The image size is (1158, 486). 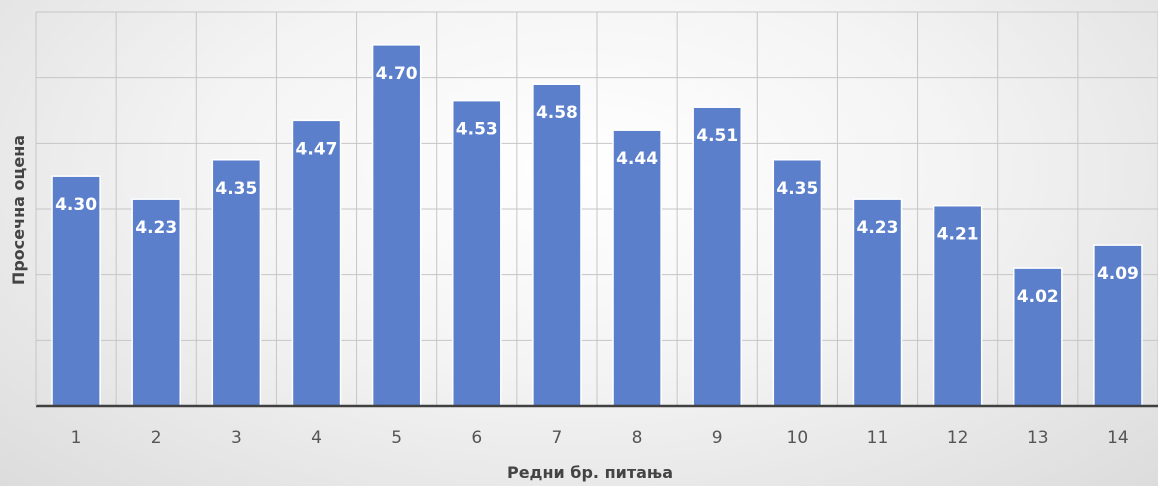 What do you see at coordinates (717, 136) in the screenshot?
I see `data-label: 4.51` at bounding box center [717, 136].